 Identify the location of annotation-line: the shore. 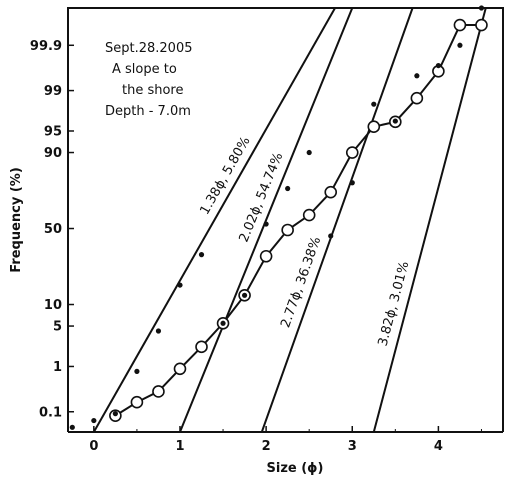
(153, 90).